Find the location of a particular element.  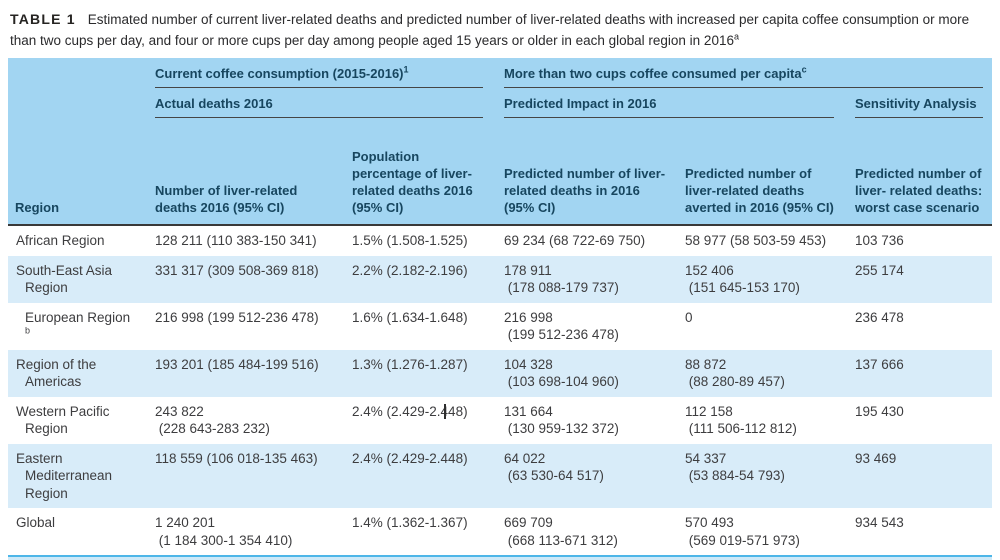

predicted-cell: 104 328 (103 698-104 960) is located at coordinates (561, 373).